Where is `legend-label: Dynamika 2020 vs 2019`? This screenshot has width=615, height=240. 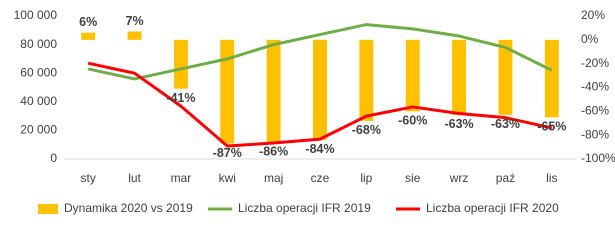
legend-label: Dynamika 2020 vs 2019 is located at coordinates (128, 208).